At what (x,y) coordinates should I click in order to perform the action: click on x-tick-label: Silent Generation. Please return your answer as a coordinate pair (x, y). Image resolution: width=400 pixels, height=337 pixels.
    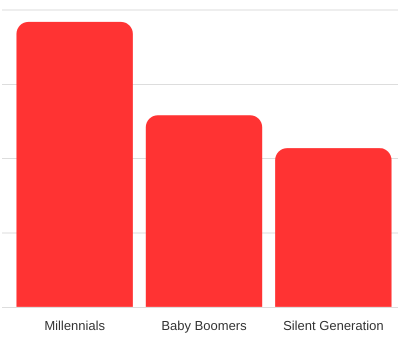
    Looking at the image, I should click on (333, 325).